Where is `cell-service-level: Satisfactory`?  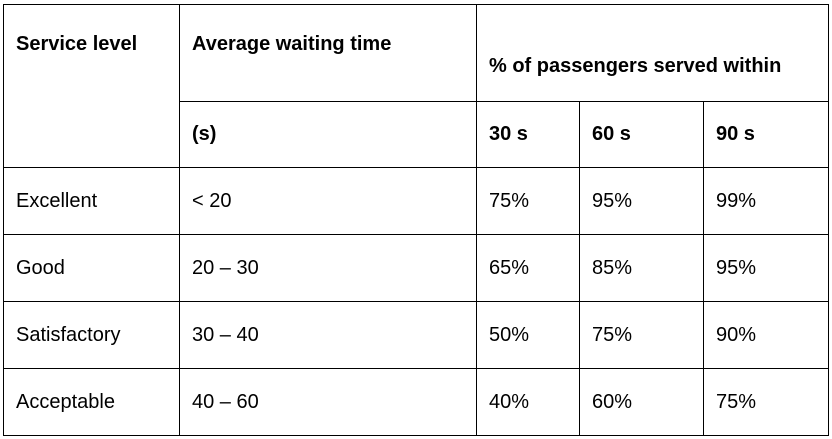
cell-service-level: Satisfactory is located at coordinates (91, 335).